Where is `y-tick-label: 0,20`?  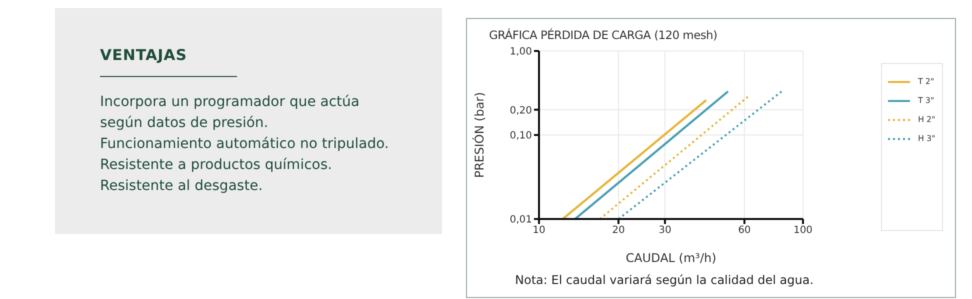 y-tick-label: 0,20 is located at coordinates (521, 110).